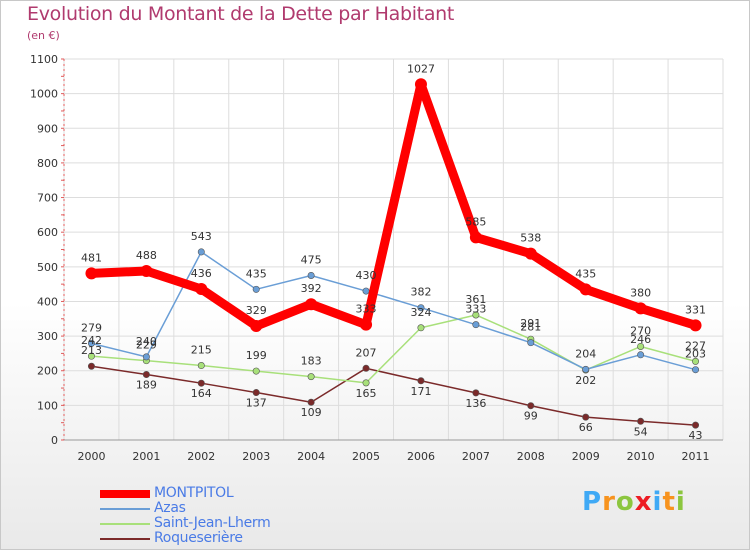 This screenshot has width=750, height=550. Describe the element at coordinates (194, 493) in the screenshot. I see `legend-label: MONTPITOL` at that location.